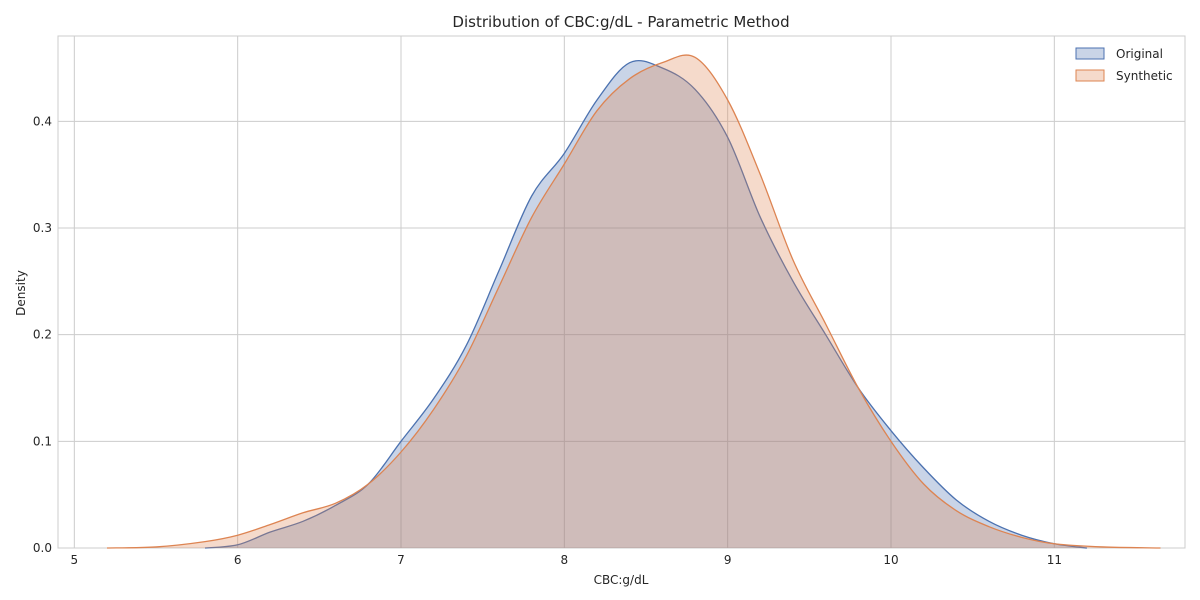 The width and height of the screenshot is (1200, 600). What do you see at coordinates (42, 228) in the screenshot?
I see `y-tick-label: 0.3` at bounding box center [42, 228].